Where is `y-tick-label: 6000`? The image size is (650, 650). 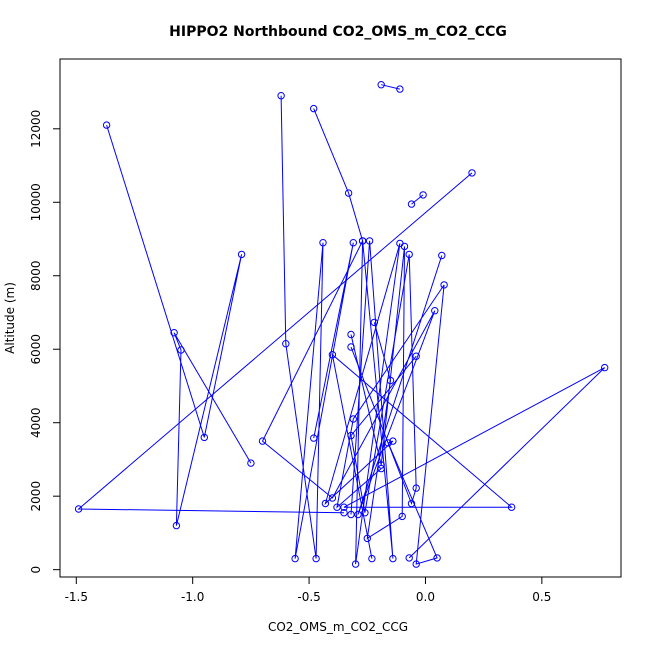
y-tick-label: 6000 is located at coordinates (36, 349).